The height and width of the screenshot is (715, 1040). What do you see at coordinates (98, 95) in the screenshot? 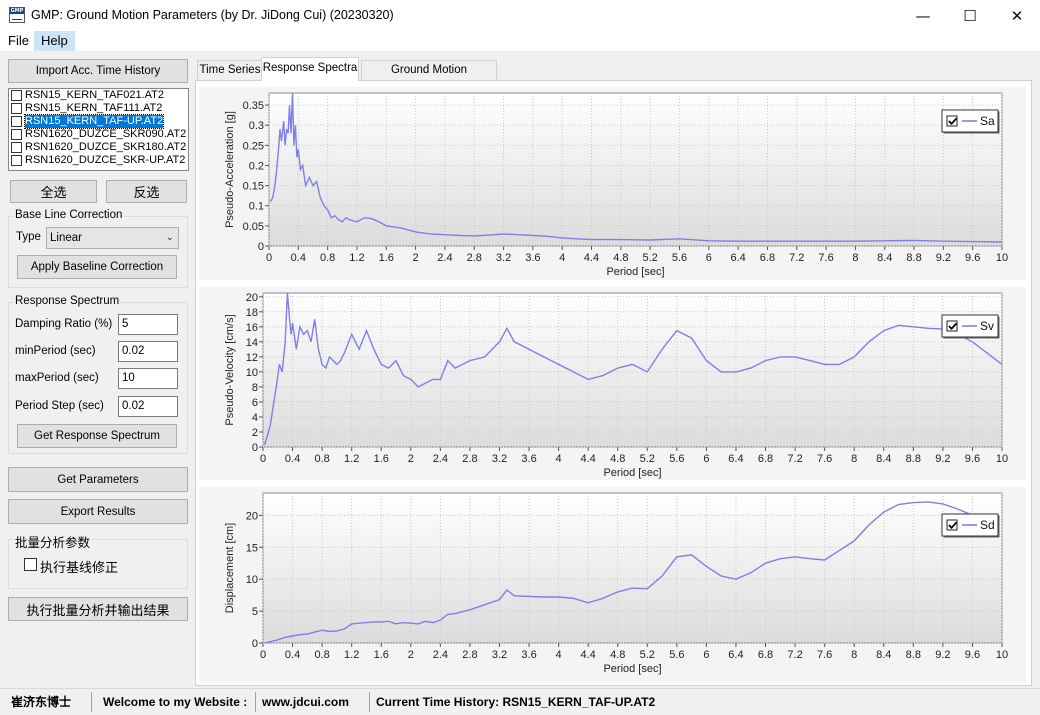
I see `list-item: RSN15_KERN_TAF021.AT2` at bounding box center [98, 95].